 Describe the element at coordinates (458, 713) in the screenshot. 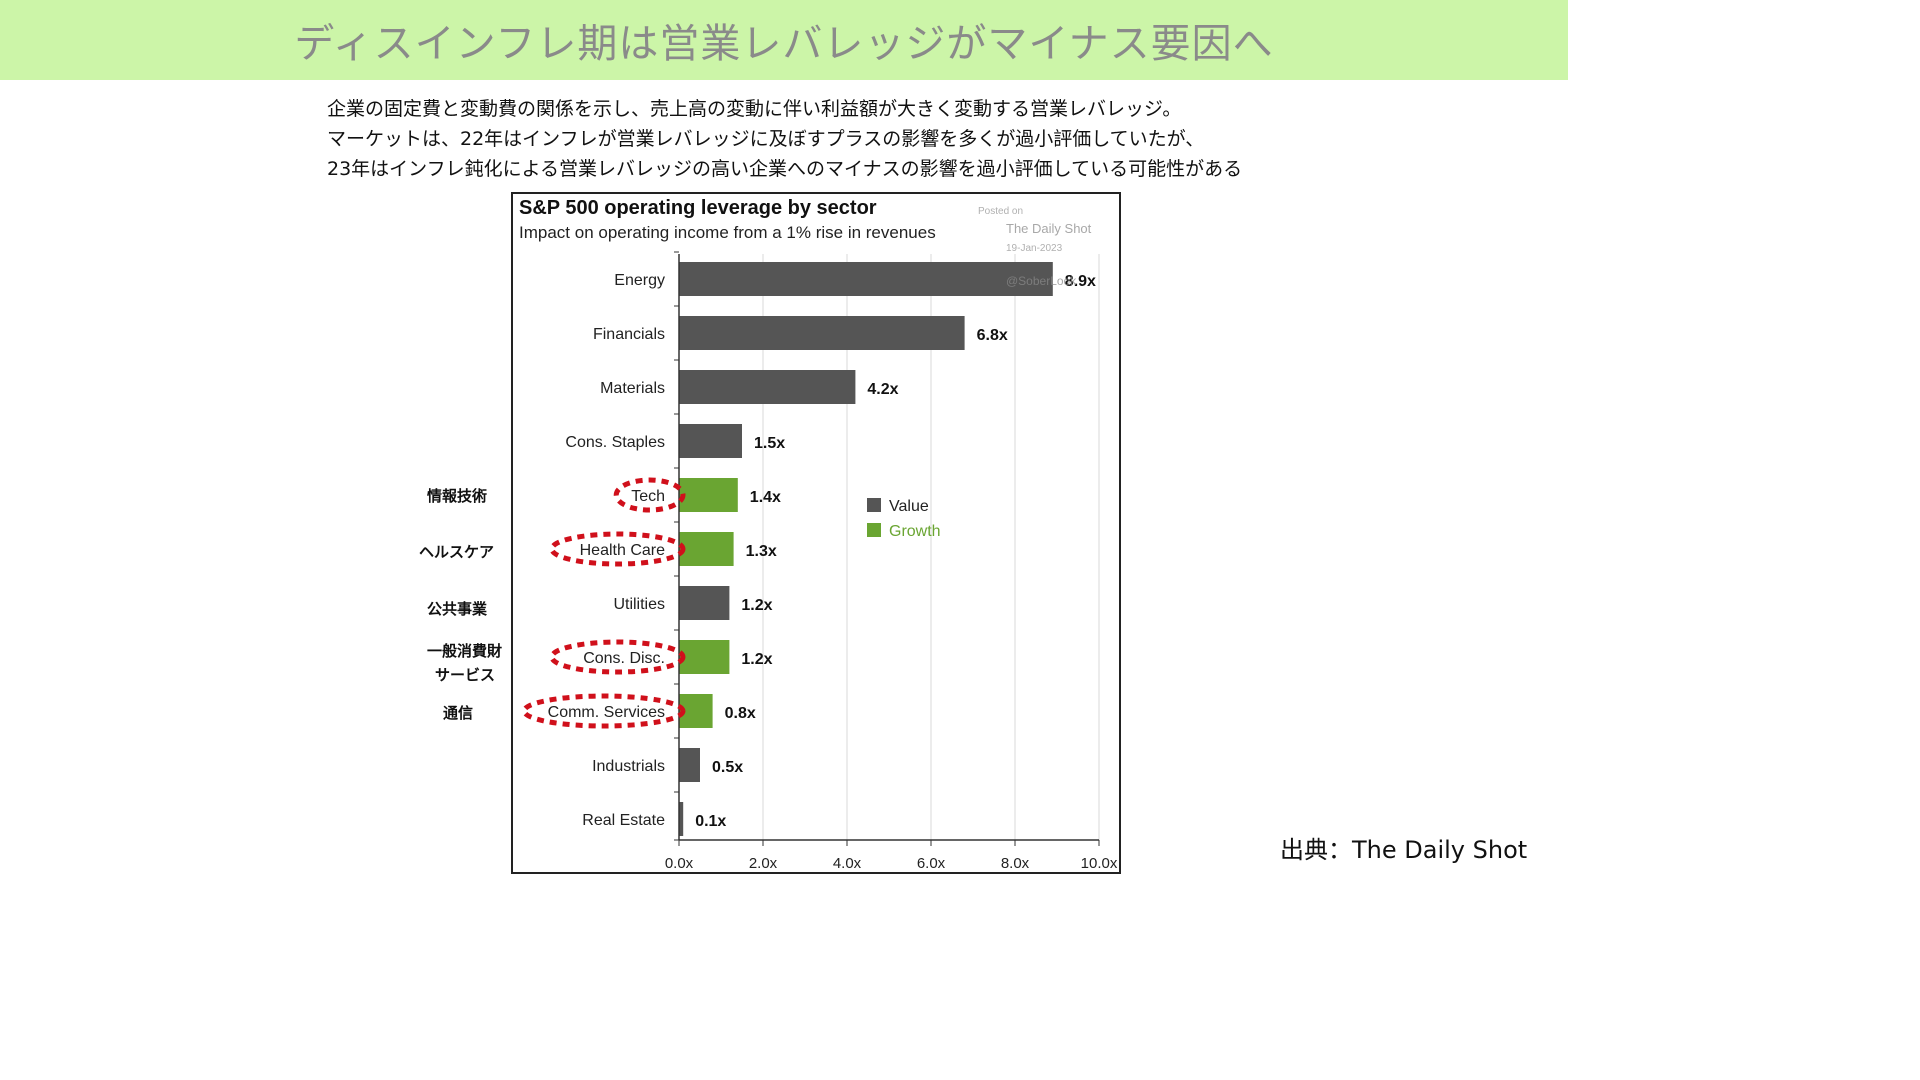

I see `jp-label-comm: 通信` at that location.